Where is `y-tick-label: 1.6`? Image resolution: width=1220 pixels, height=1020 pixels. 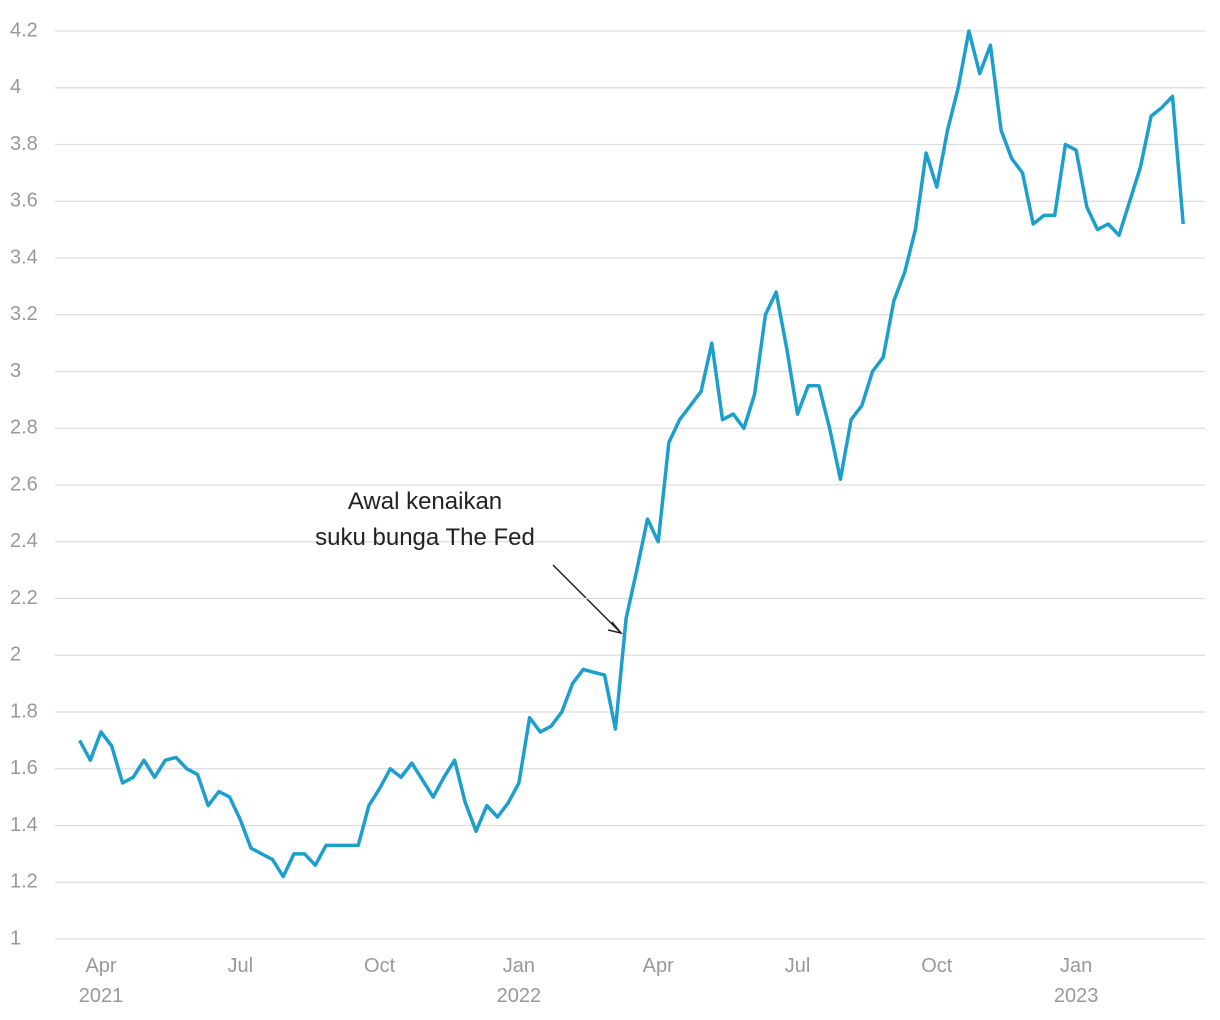 y-tick-label: 1.6 is located at coordinates (24, 768).